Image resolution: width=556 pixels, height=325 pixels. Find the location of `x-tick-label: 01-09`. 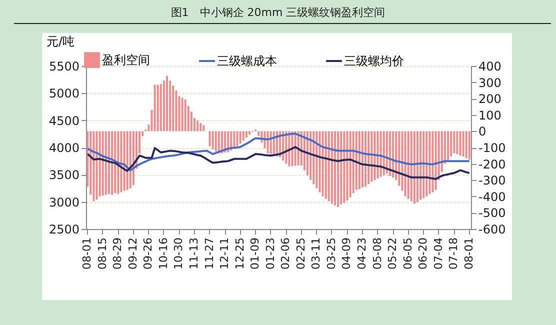

x-tick-label: 01-09 is located at coordinates (255, 254).